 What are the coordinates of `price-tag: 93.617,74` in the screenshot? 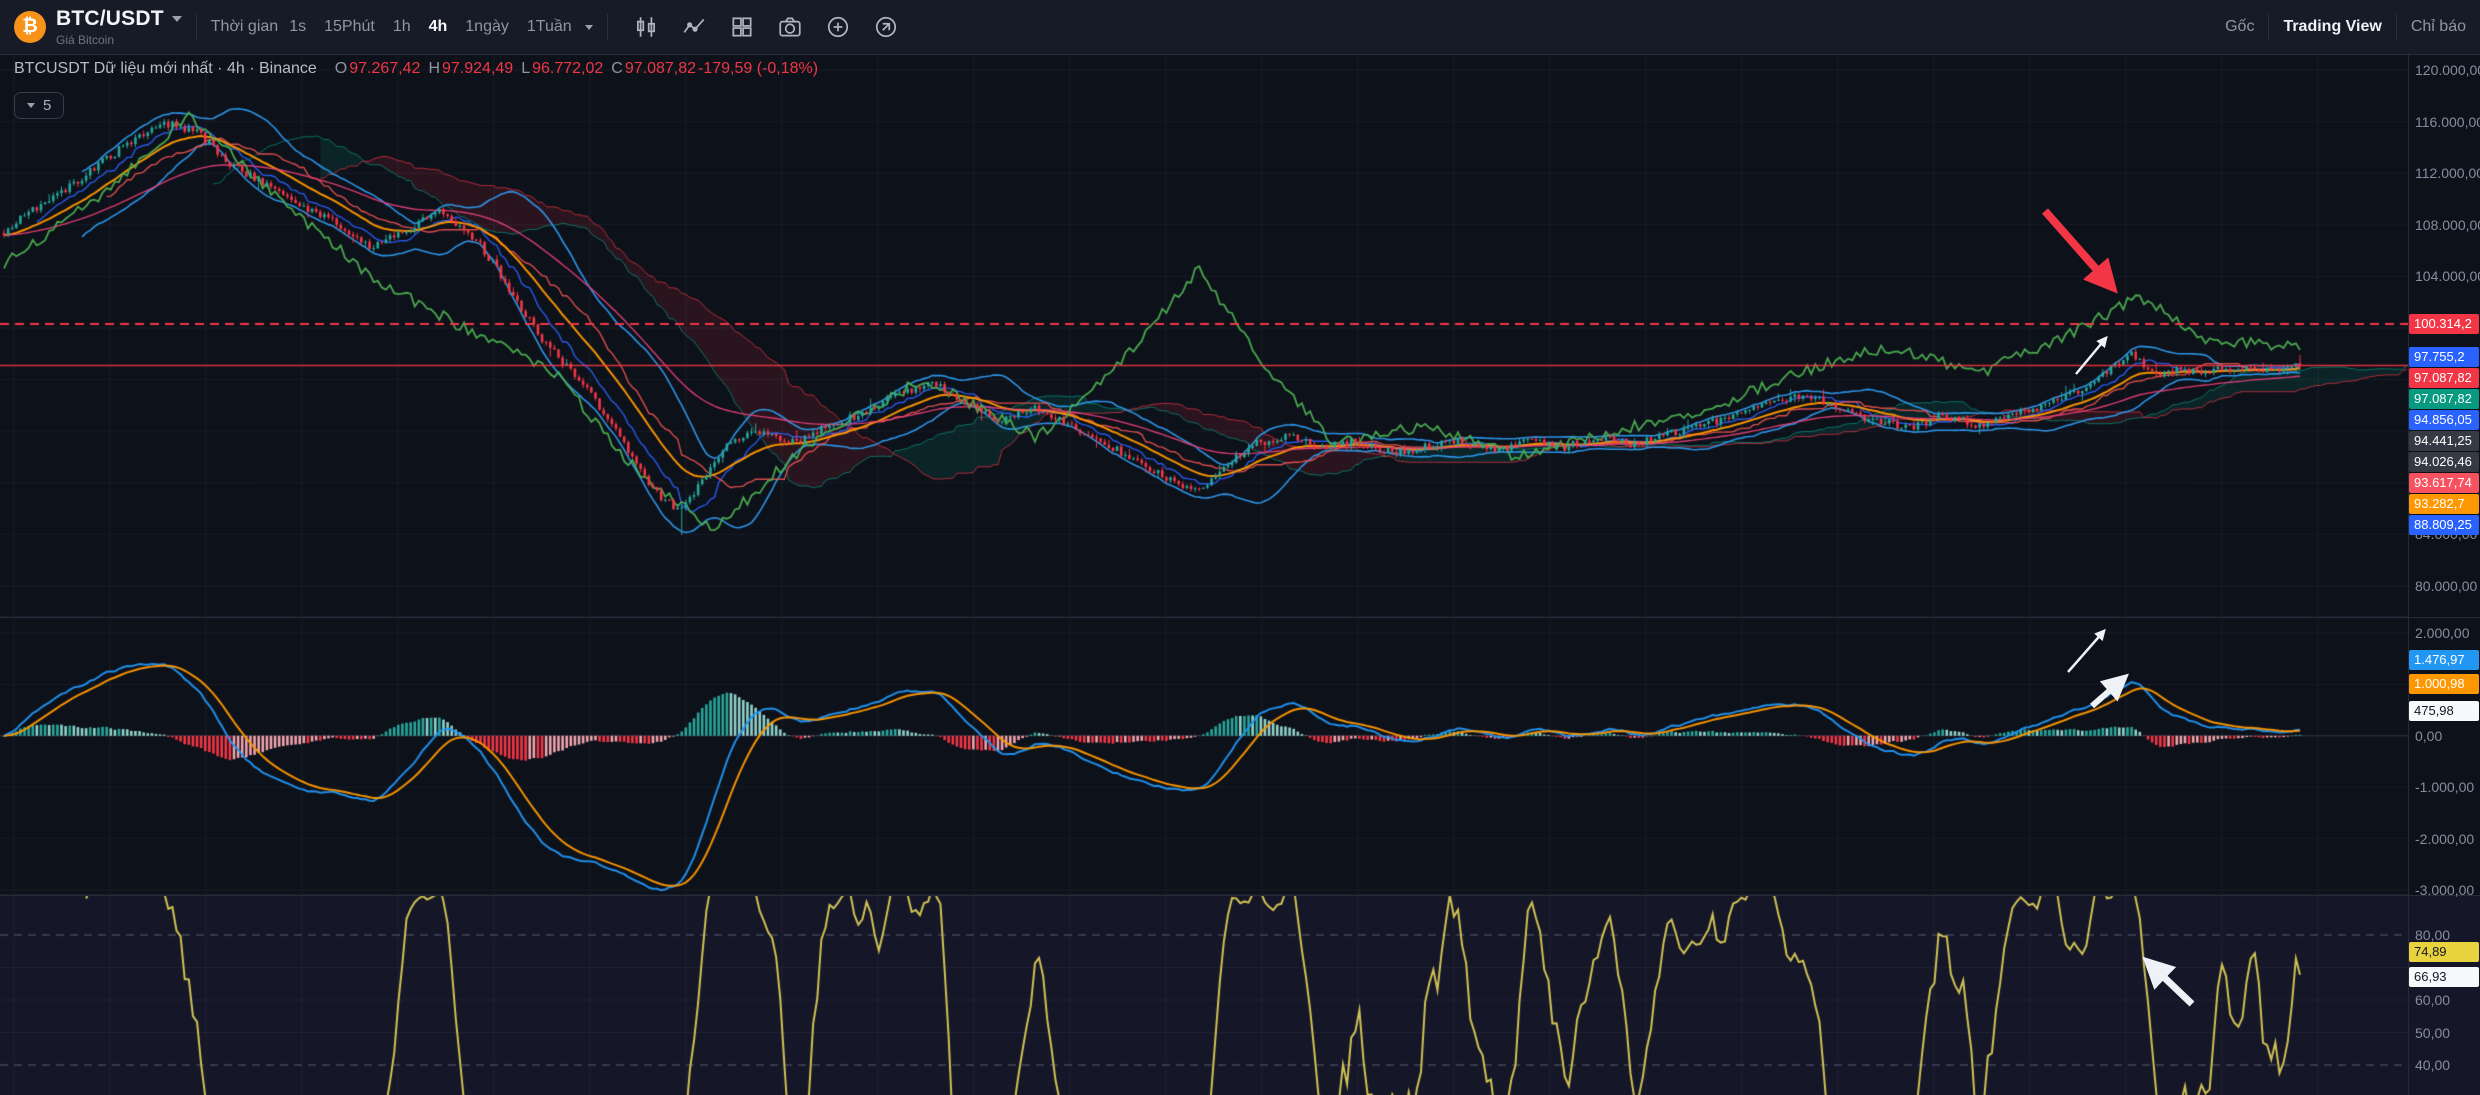 It's located at (2444, 482).